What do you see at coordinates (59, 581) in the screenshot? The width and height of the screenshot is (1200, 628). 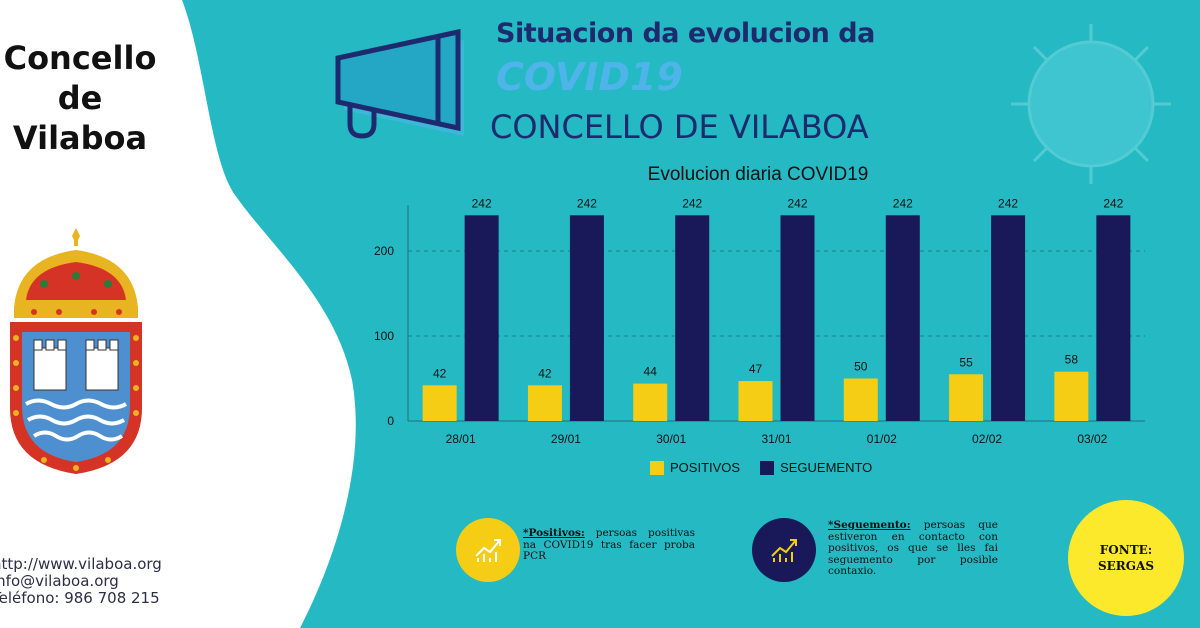 I see `email-link: info@vilaboa.org` at bounding box center [59, 581].